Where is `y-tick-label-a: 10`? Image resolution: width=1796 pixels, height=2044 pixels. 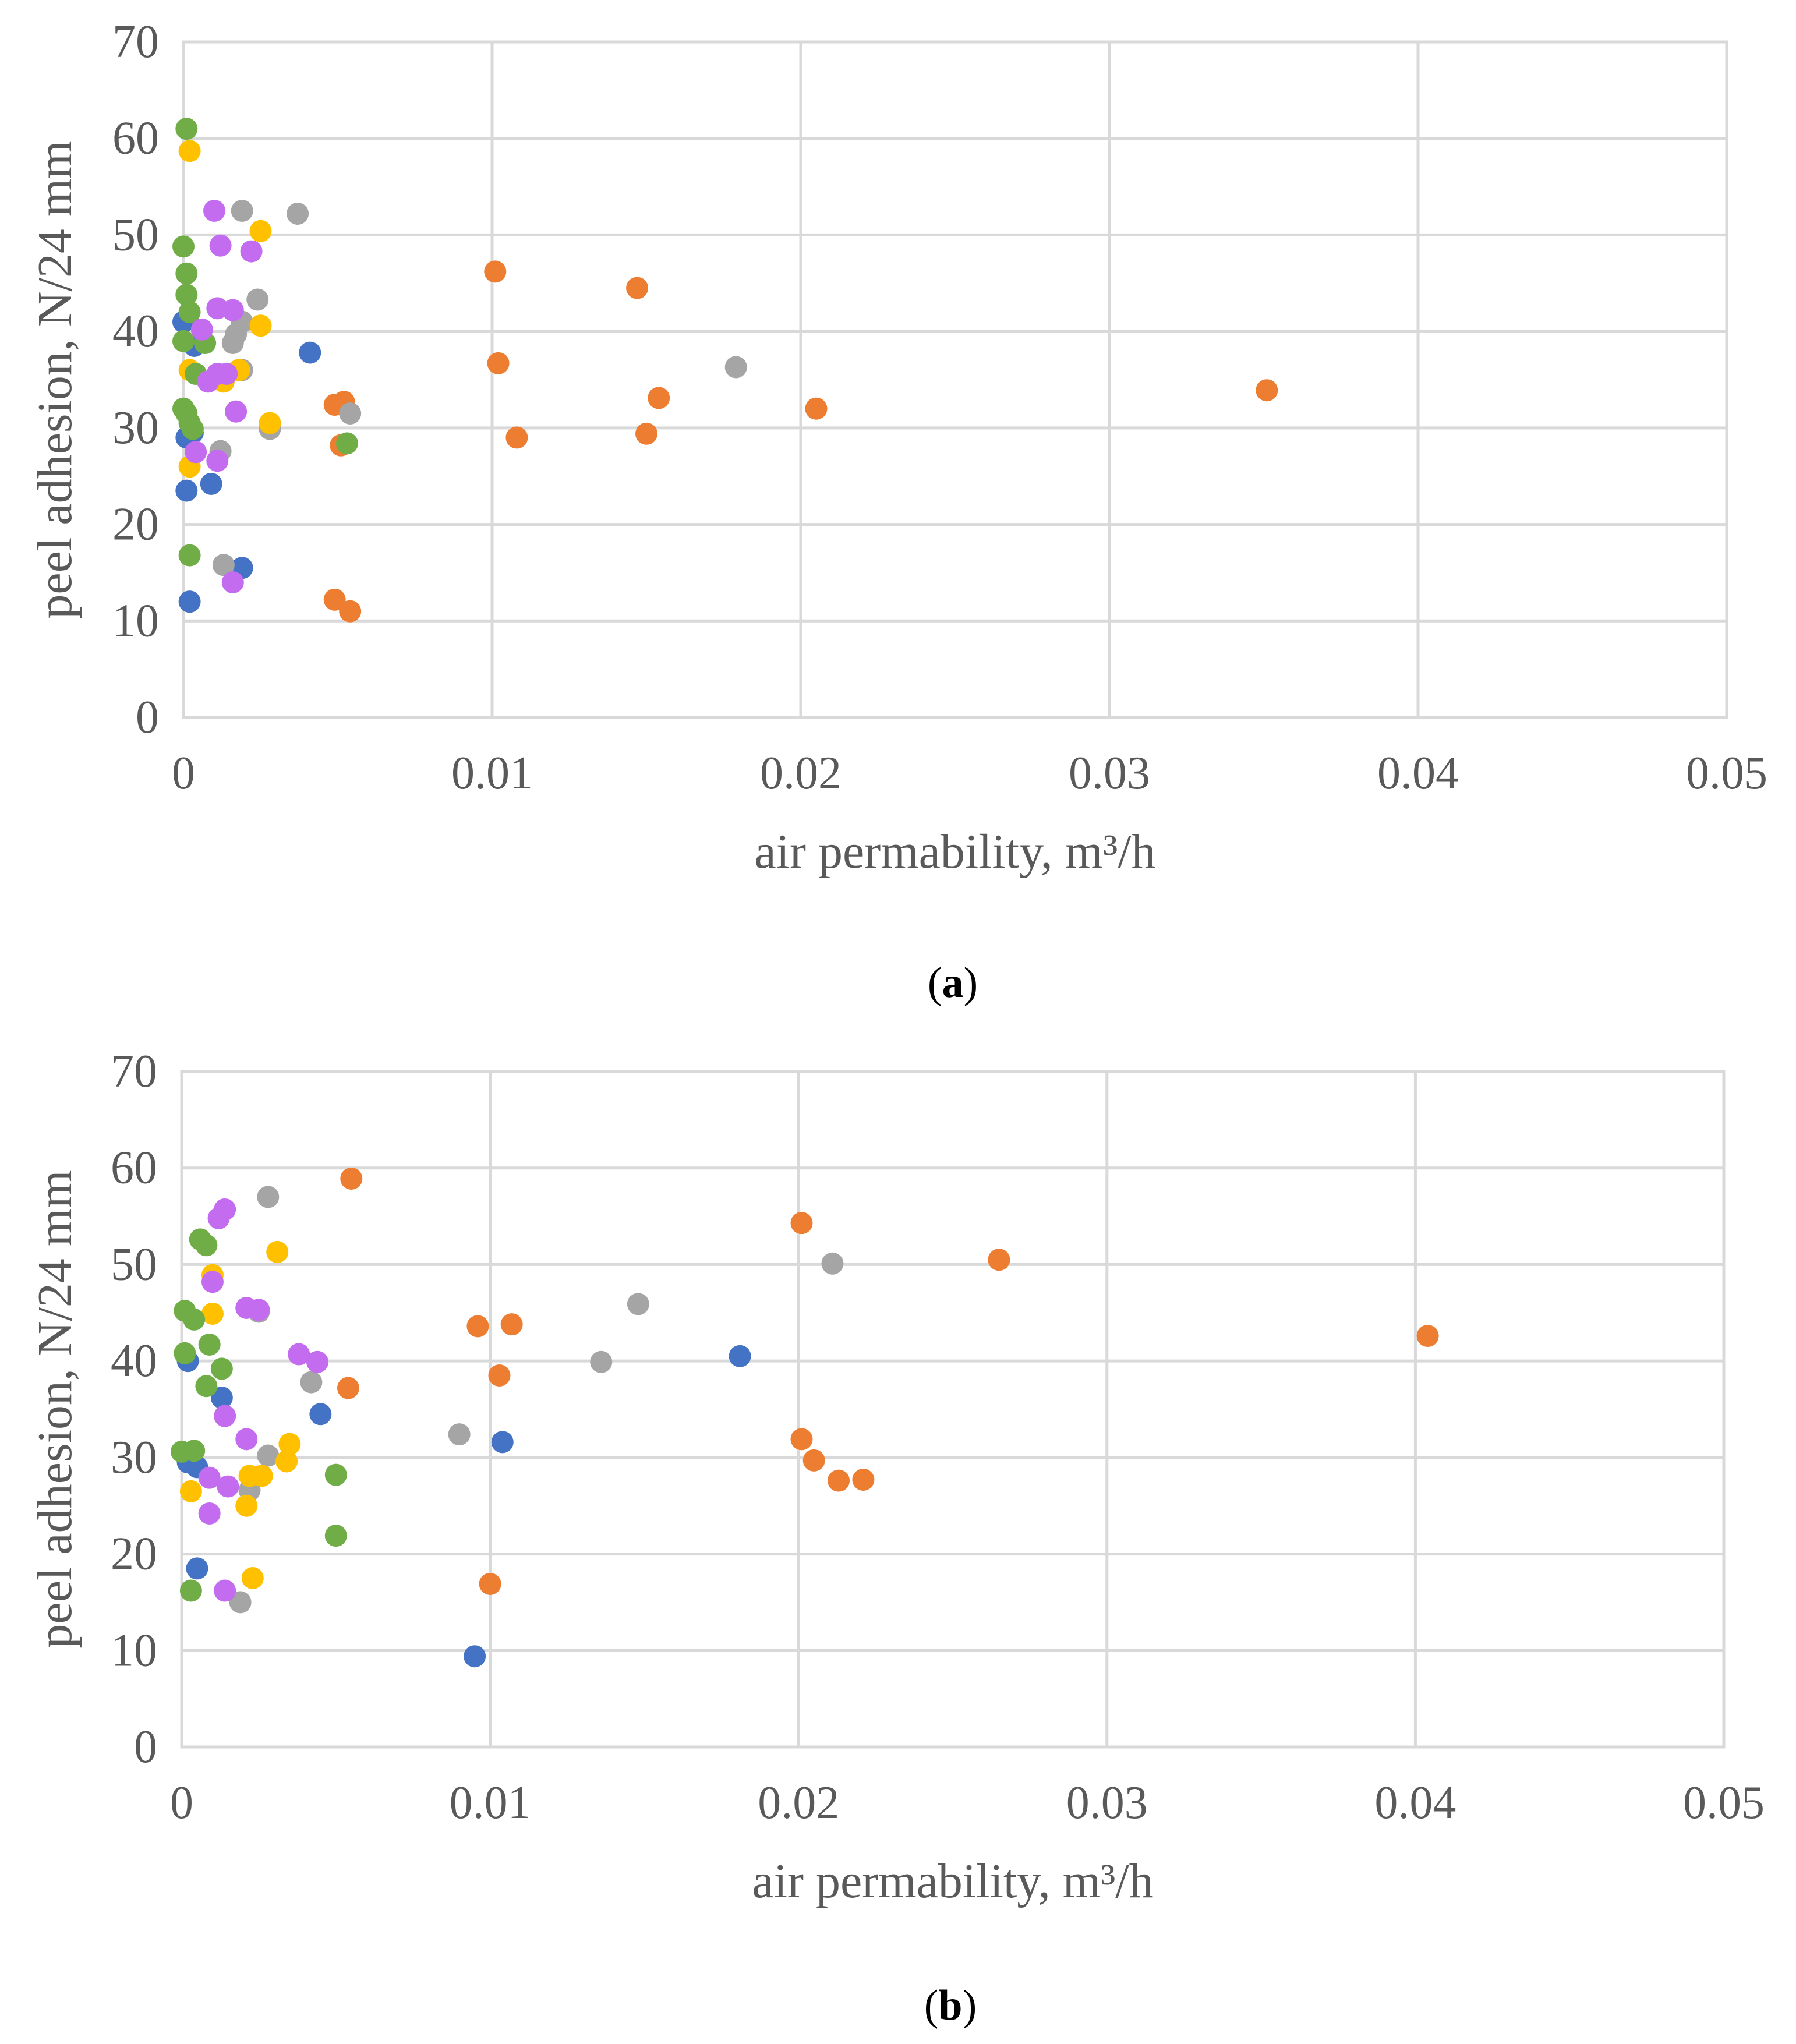 y-tick-label-a: 10 is located at coordinates (135, 620).